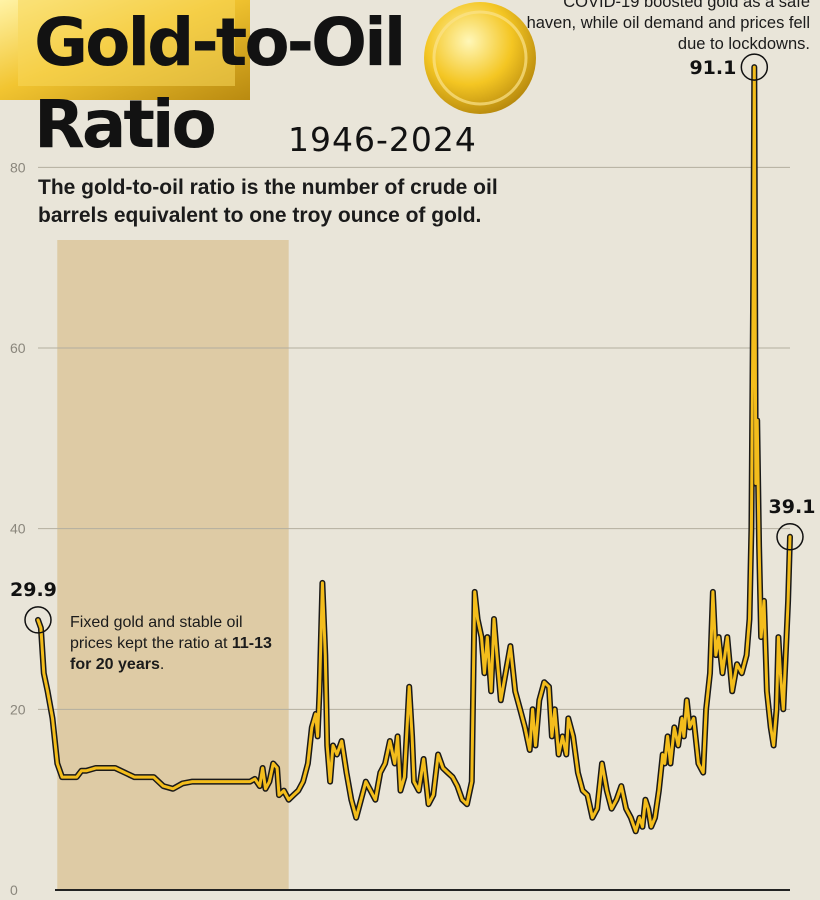 The width and height of the screenshot is (820, 900). Describe the element at coordinates (480, 58) in the screenshot. I see `gold-coin-icon` at that location.